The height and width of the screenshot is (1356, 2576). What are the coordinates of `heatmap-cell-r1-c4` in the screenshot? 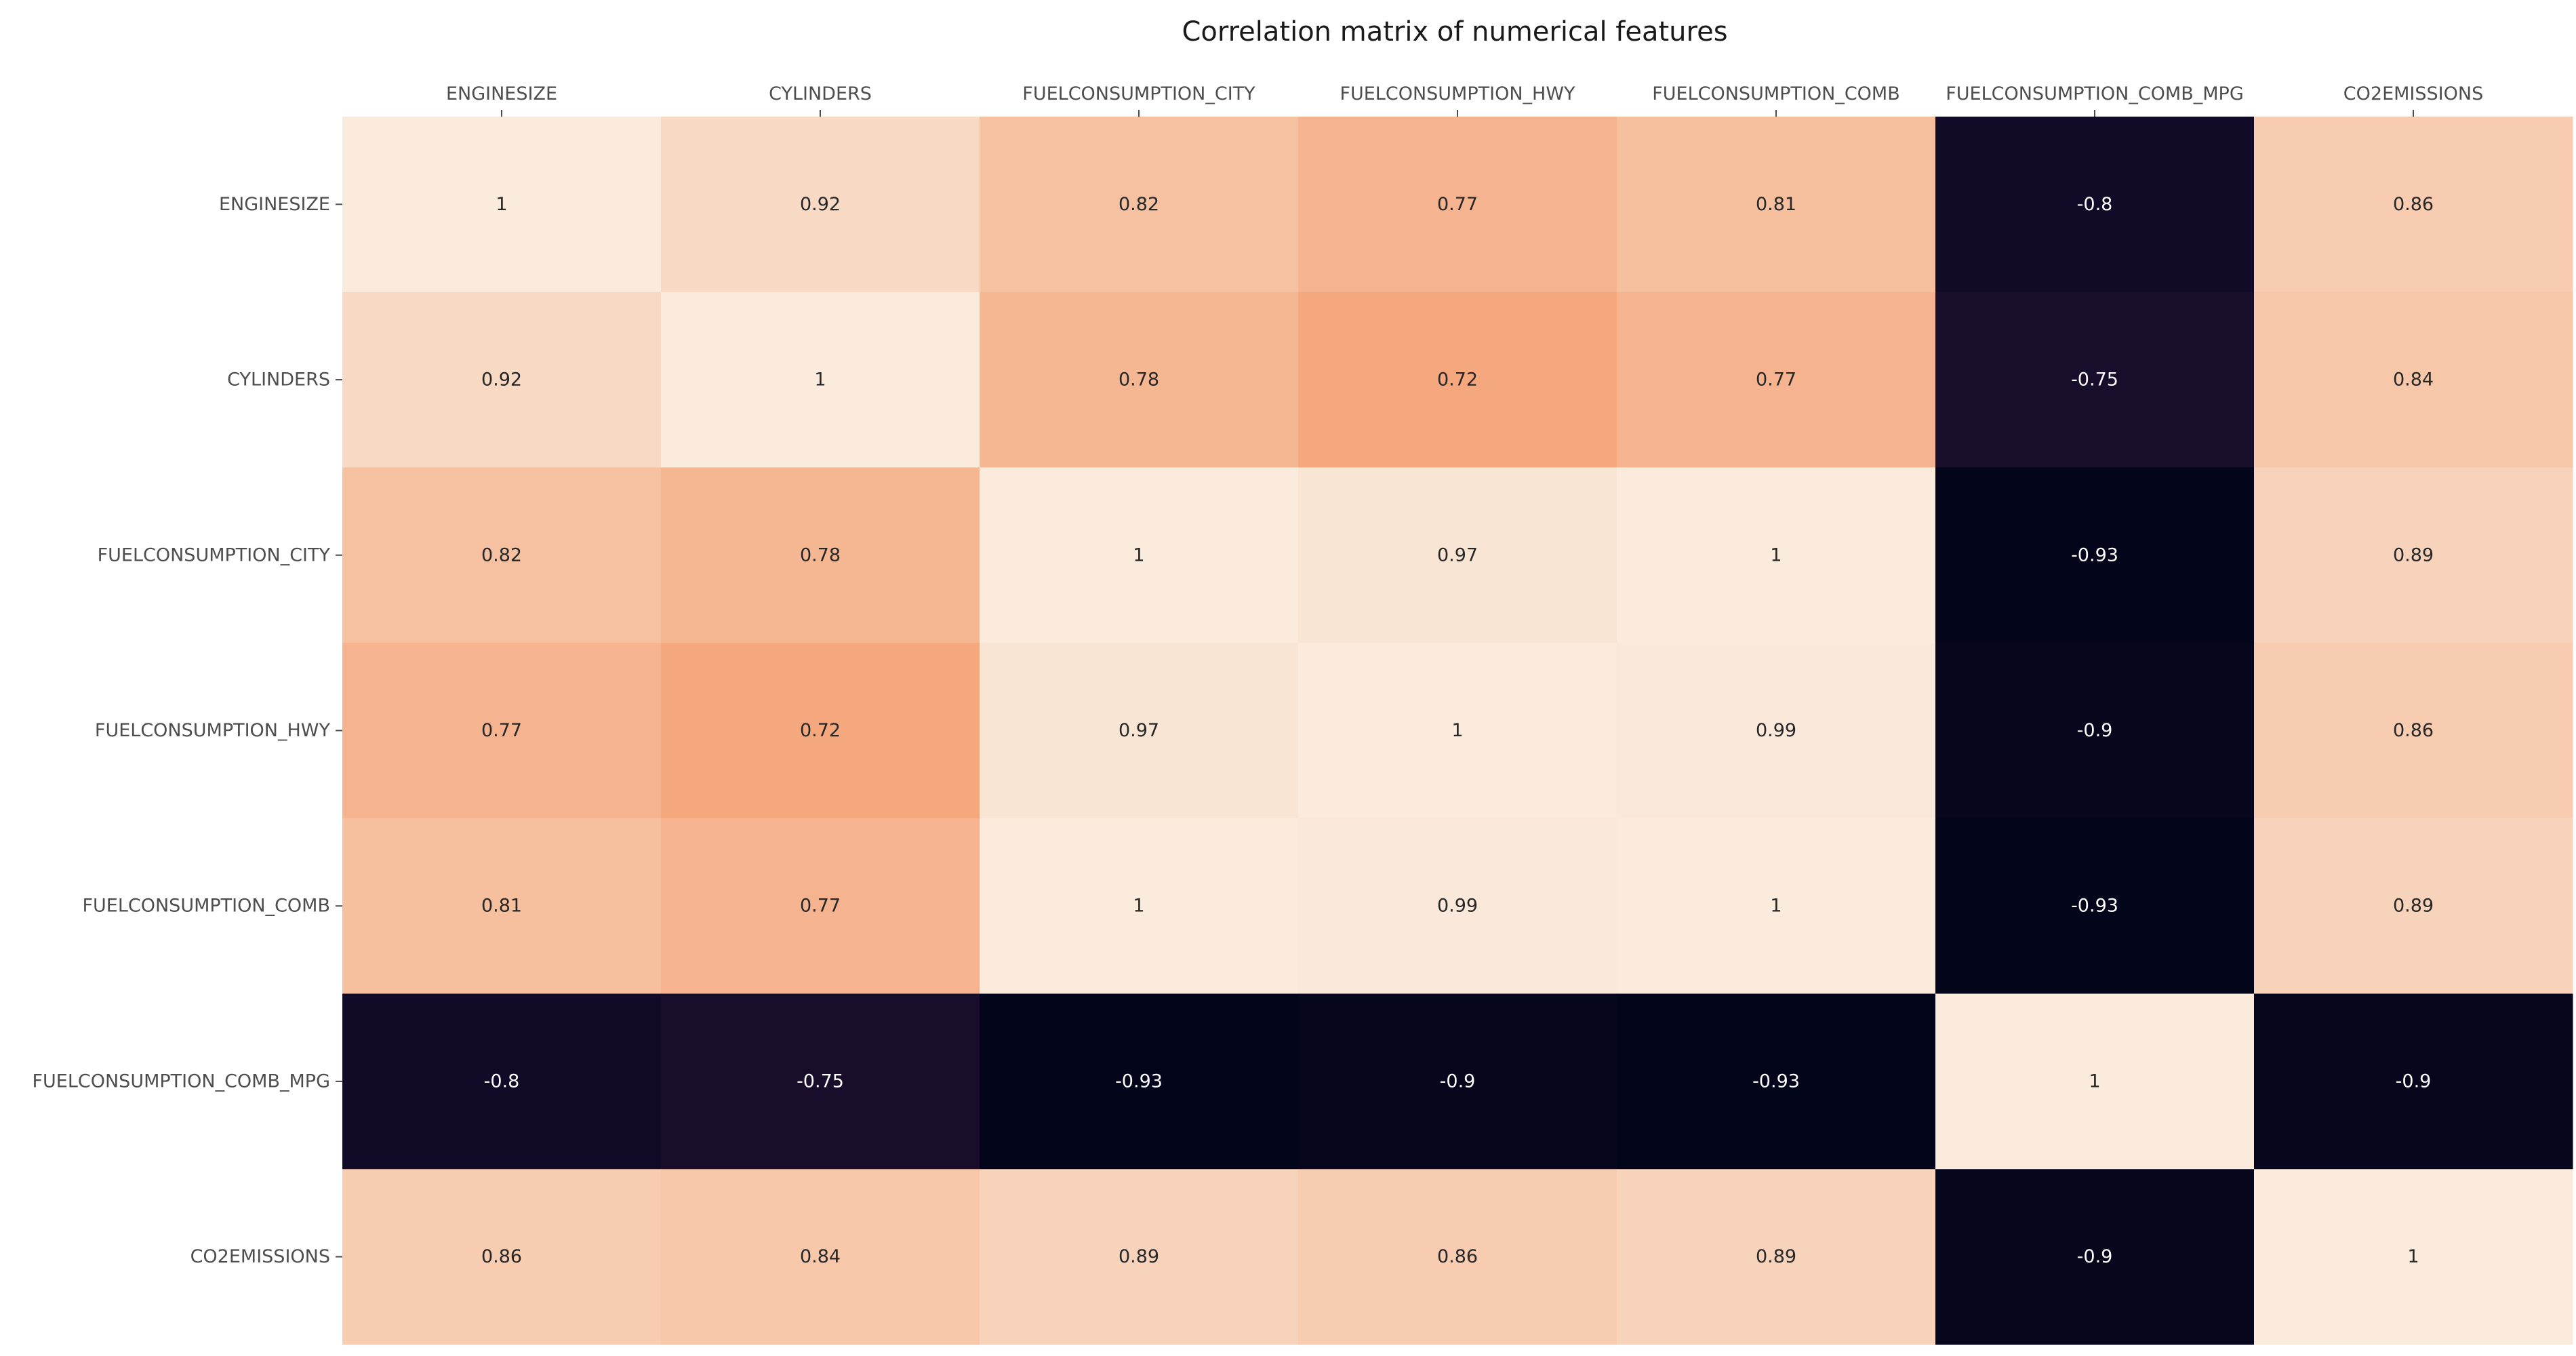 It's located at (1776, 380).